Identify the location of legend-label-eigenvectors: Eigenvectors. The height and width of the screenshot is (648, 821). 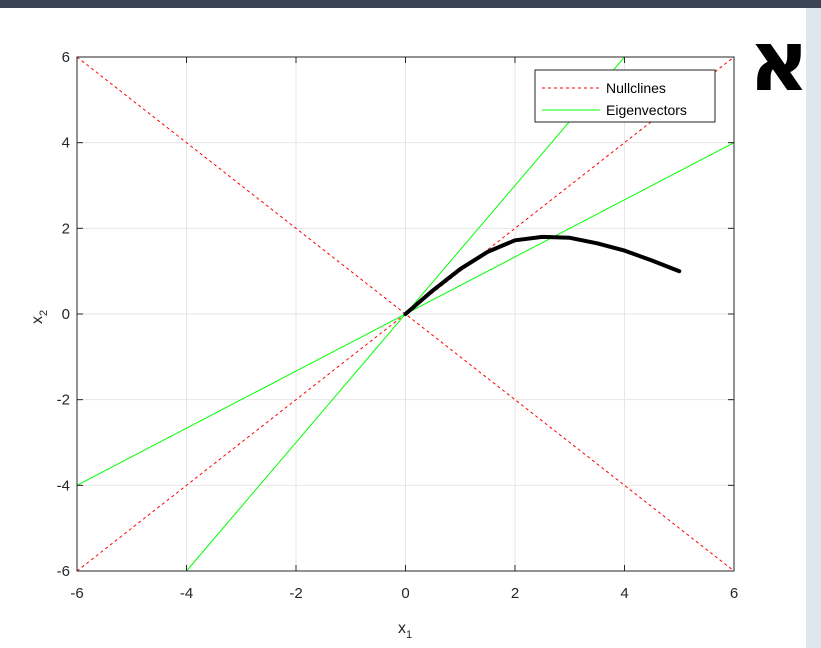
(646, 110).